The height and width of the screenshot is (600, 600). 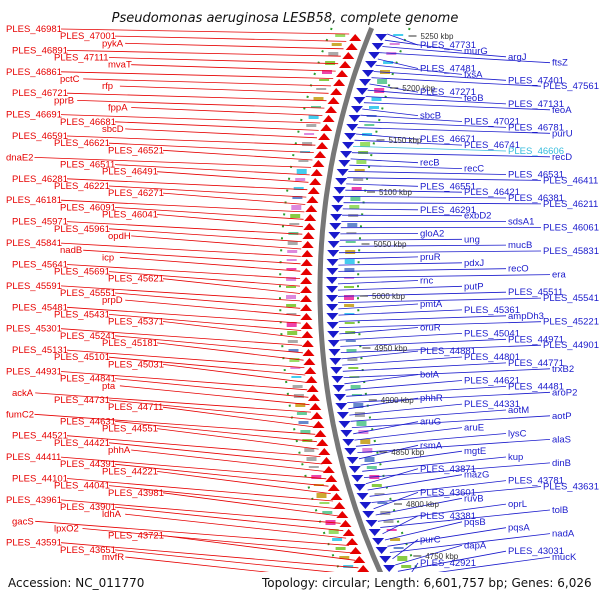 What do you see at coordinates (561, 439) in the screenshot?
I see `right-gene-label: alaS` at bounding box center [561, 439].